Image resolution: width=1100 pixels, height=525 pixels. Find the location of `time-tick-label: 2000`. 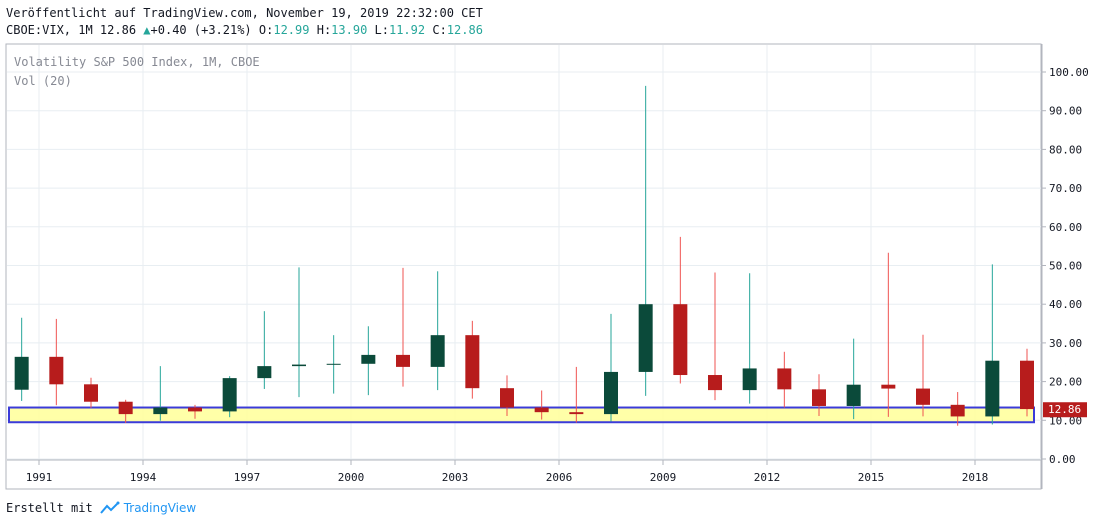

time-tick-label: 2000 is located at coordinates (351, 477).